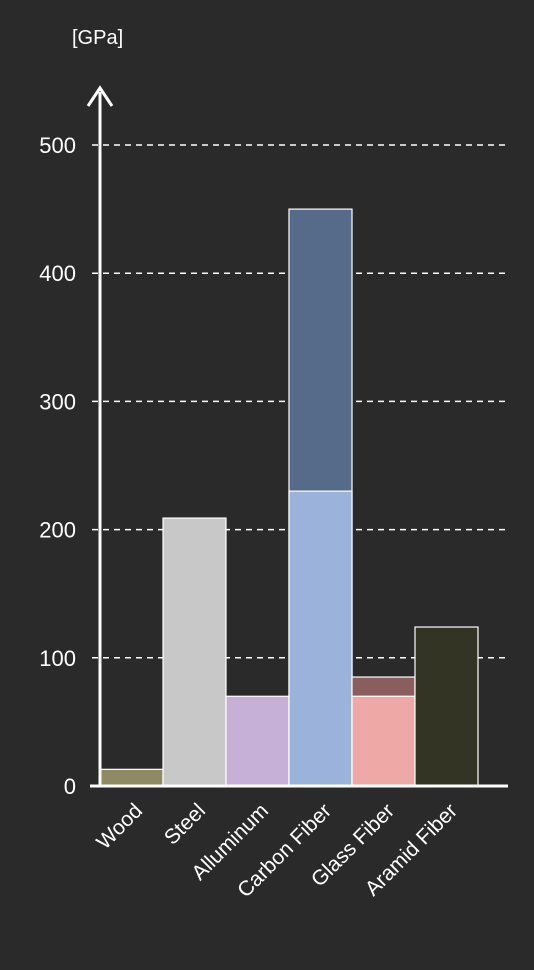 The image size is (534, 970). What do you see at coordinates (100, 96) in the screenshot?
I see `y-axis-arrowhead` at bounding box center [100, 96].